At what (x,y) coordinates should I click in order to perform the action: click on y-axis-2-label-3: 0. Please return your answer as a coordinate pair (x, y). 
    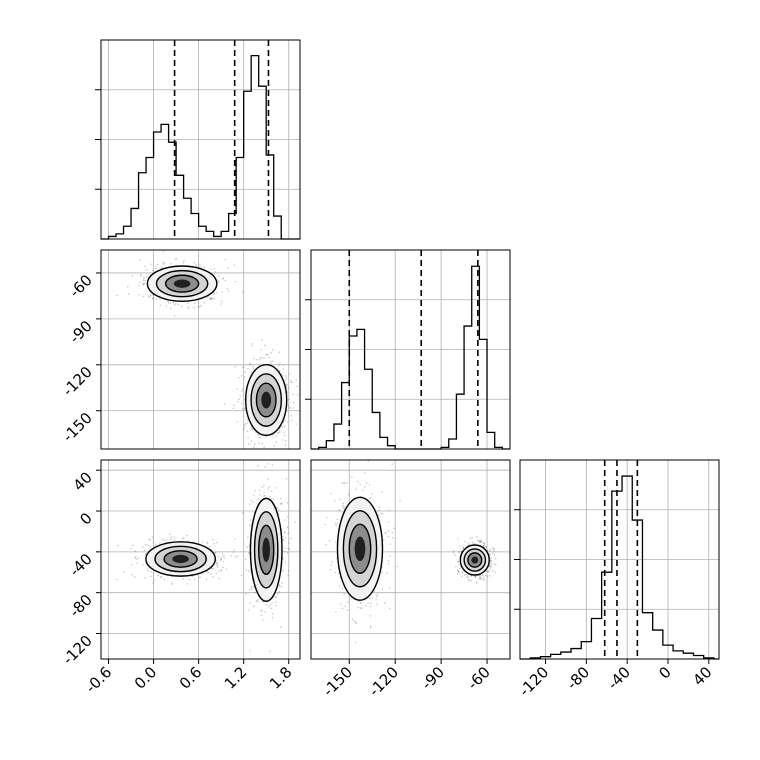
    Looking at the image, I should click on (85, 518).